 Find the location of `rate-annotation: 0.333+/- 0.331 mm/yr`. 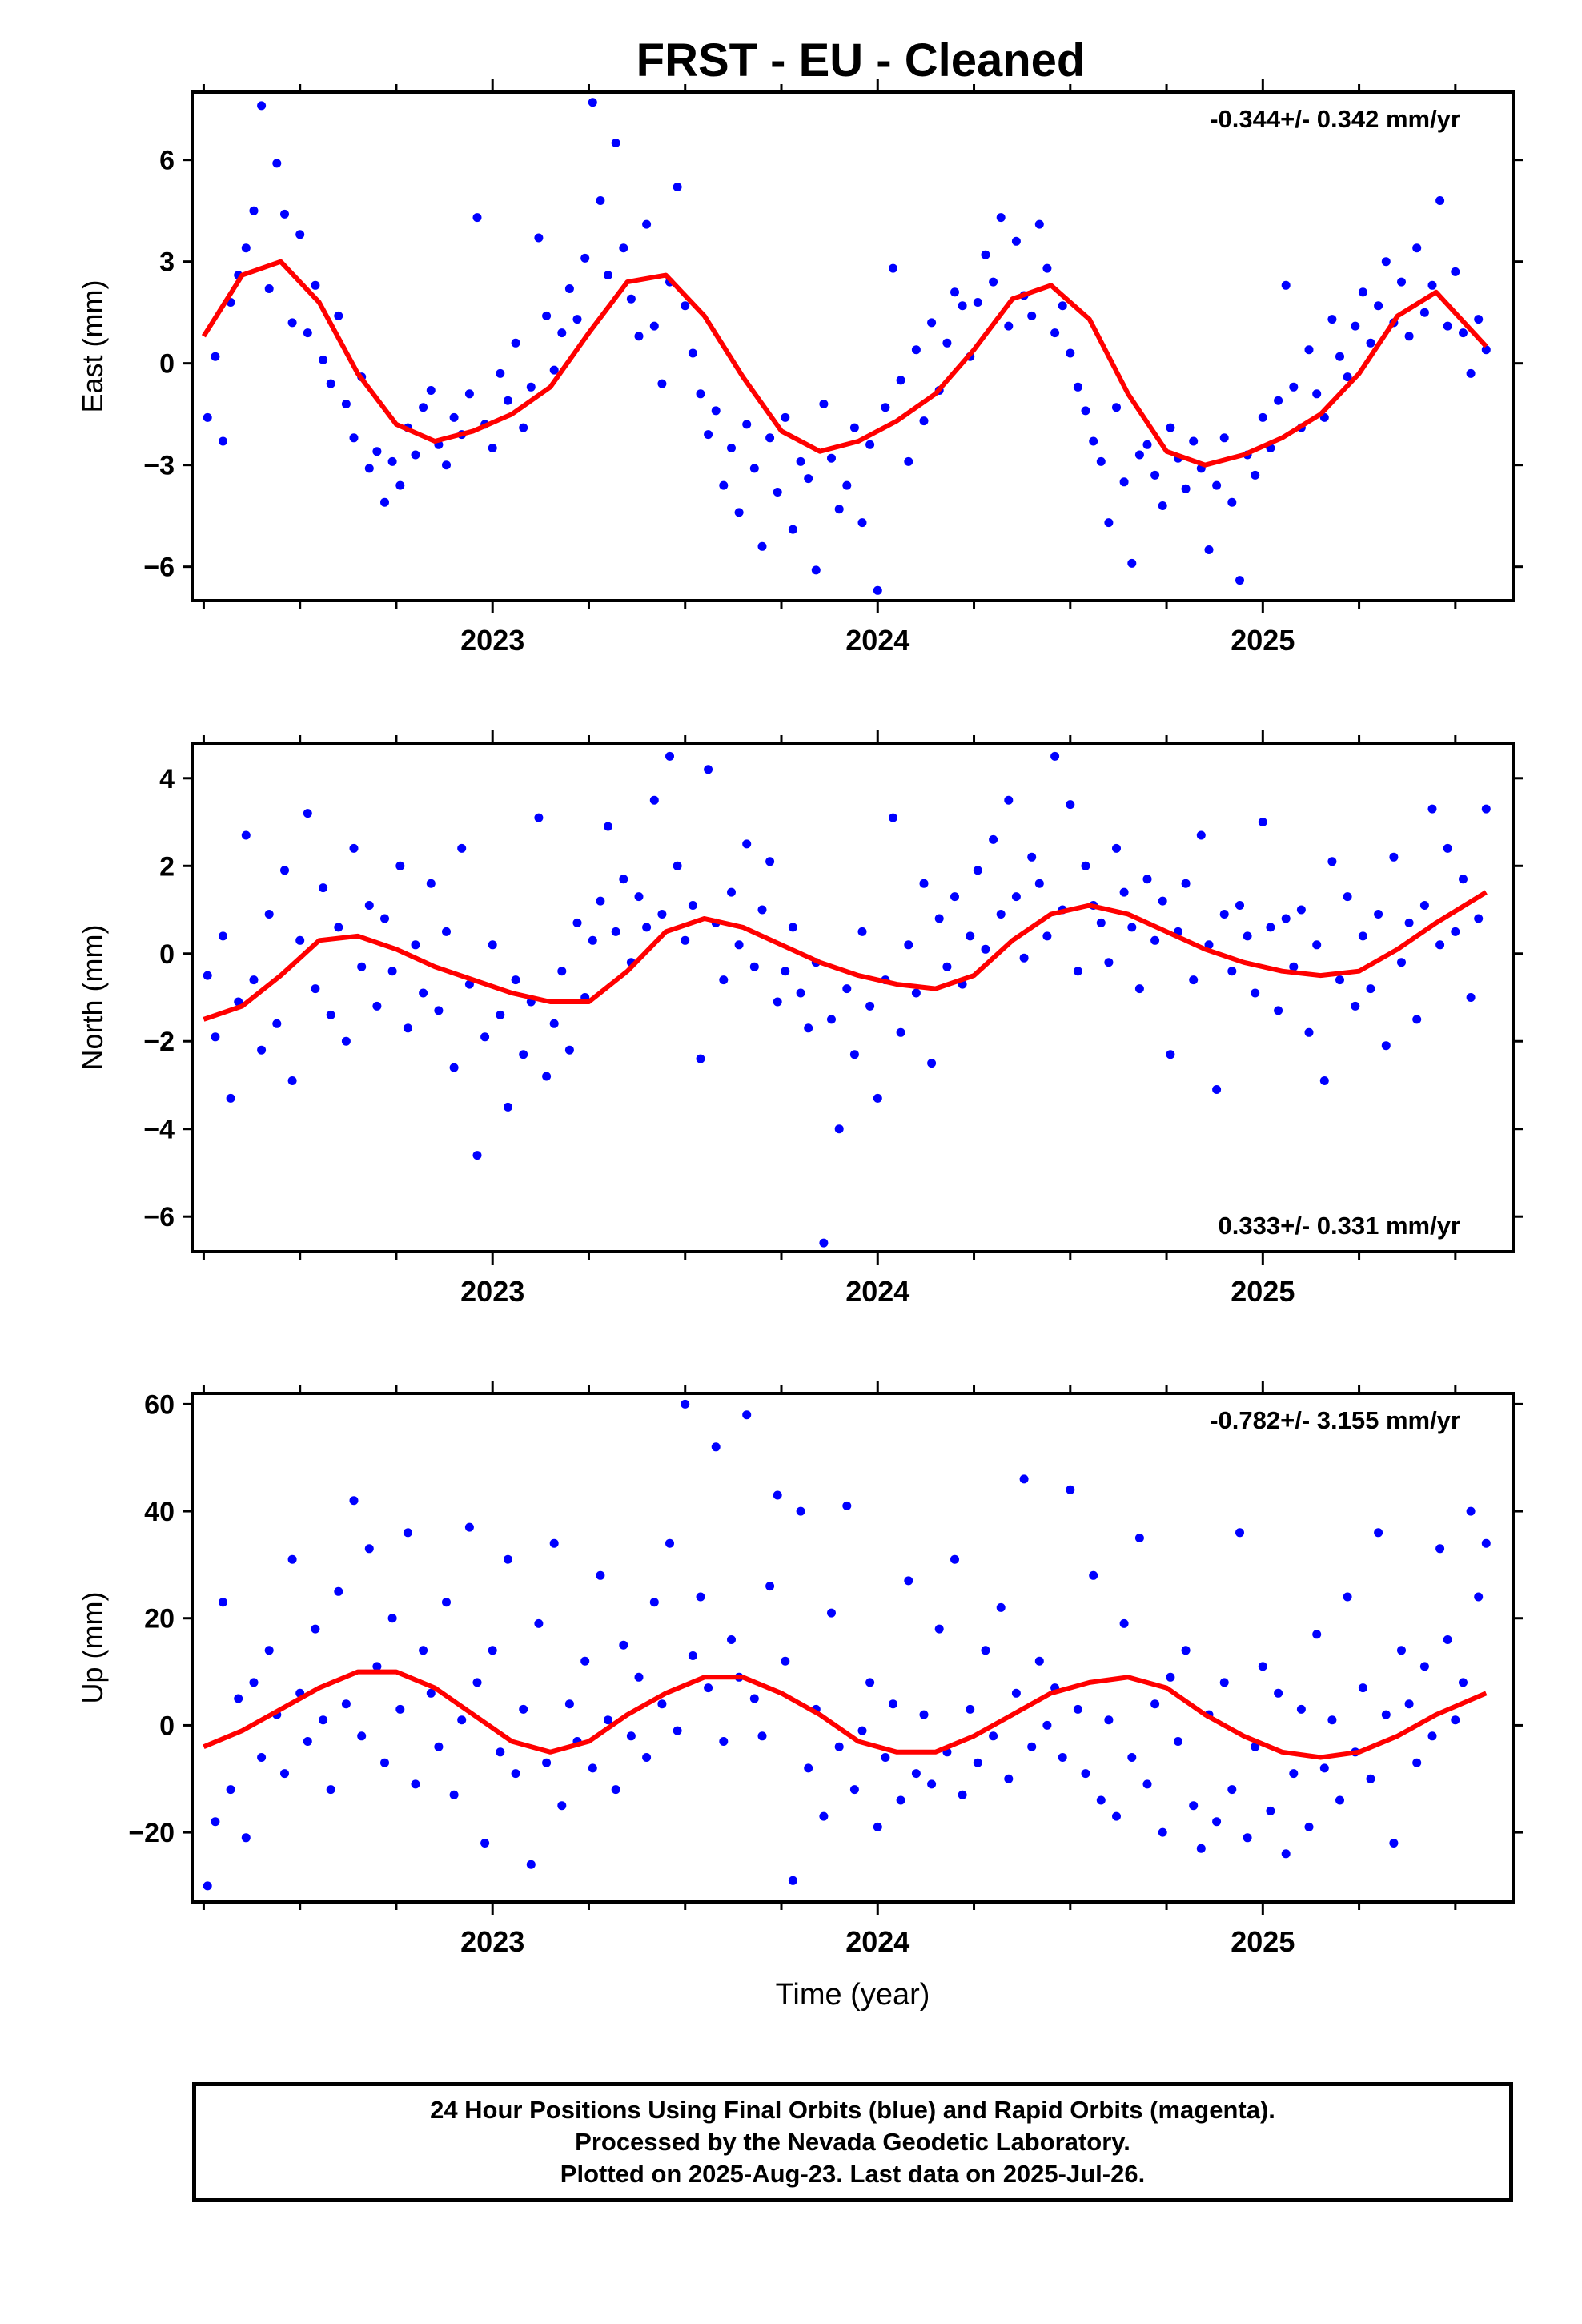

rate-annotation: 0.333+/- 0.331 mm/yr is located at coordinates (1339, 1226).